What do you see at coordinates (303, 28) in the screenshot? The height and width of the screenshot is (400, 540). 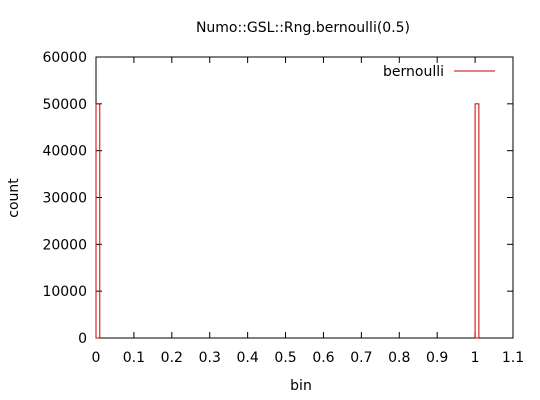 I see `chart-title: Numo::GSL::Rng.bernoulli(0.5)` at bounding box center [303, 28].